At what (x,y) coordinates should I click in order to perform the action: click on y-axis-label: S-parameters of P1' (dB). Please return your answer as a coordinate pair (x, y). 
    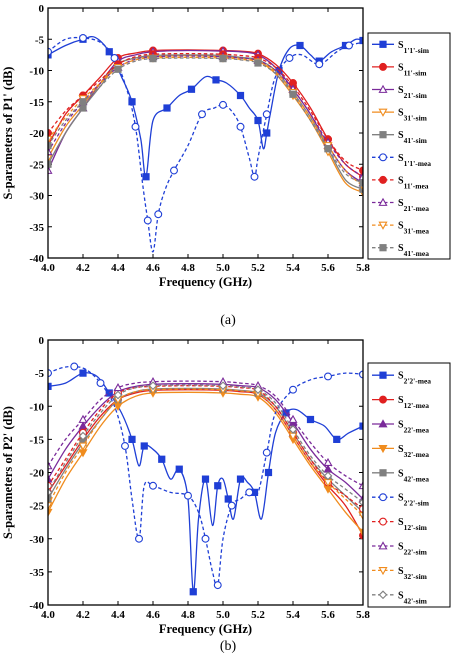
    Looking at the image, I should click on (8, 133).